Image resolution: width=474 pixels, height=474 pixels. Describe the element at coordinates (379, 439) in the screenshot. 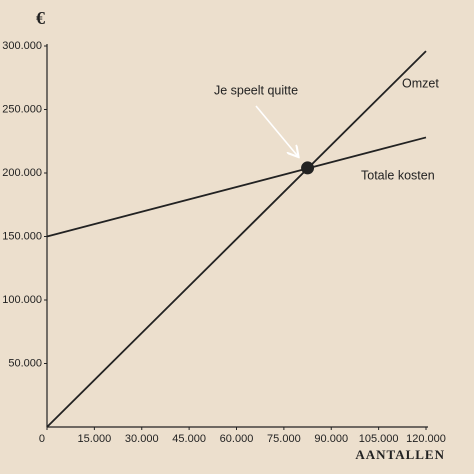

I see `x-tick-label: 105.000` at that location.